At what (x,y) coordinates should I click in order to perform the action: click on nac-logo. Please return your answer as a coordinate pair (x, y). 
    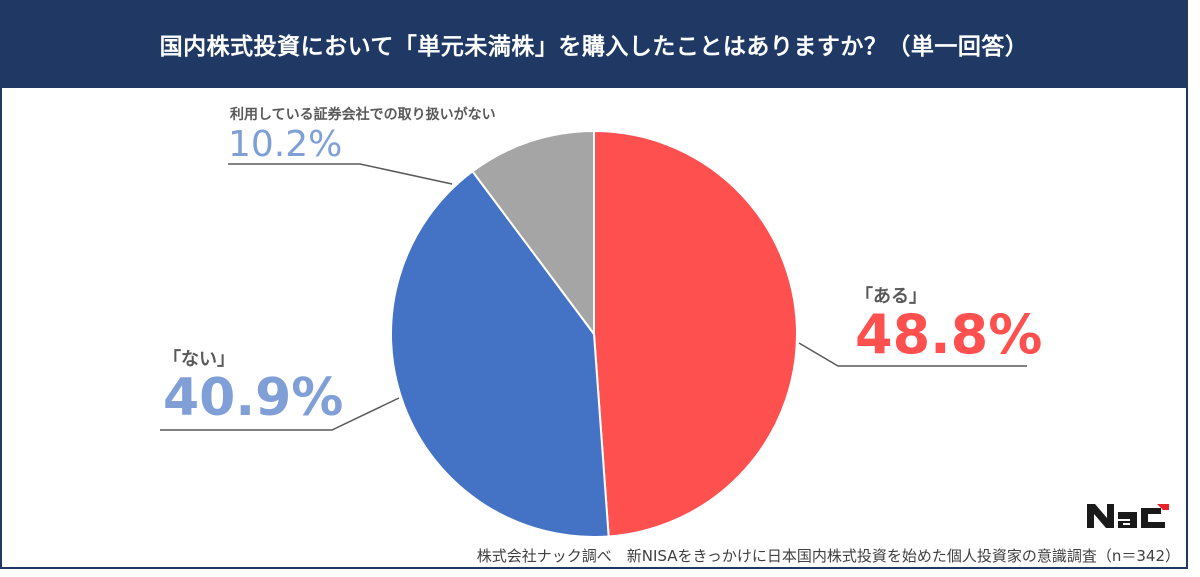
    Looking at the image, I should click on (1128, 516).